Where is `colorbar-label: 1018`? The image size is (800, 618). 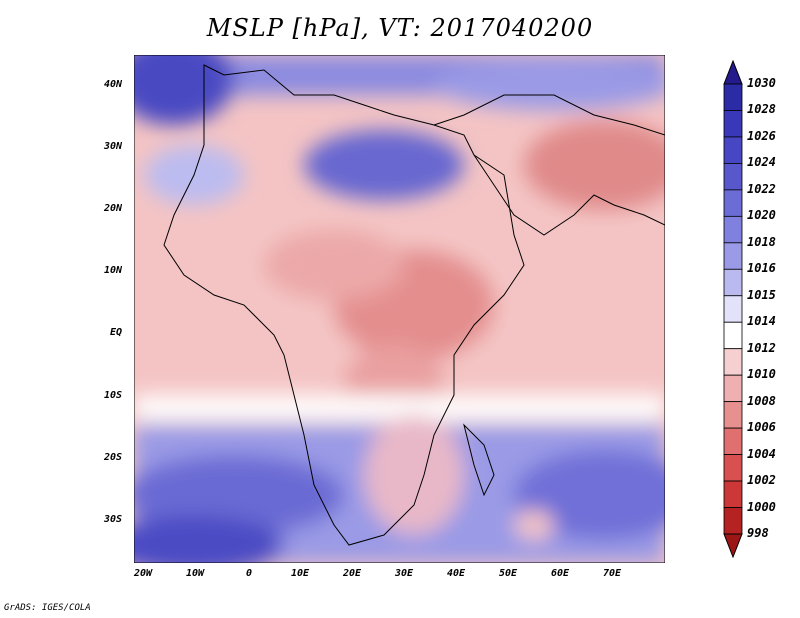
colorbar-label: 1018 is located at coordinates (761, 241).